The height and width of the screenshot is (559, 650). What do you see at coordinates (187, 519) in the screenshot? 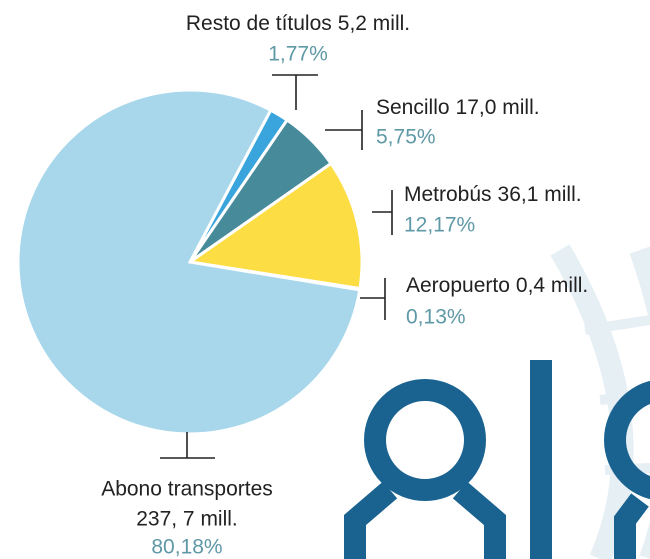
I see `amount-label: 237, 7 mill.` at bounding box center [187, 519].